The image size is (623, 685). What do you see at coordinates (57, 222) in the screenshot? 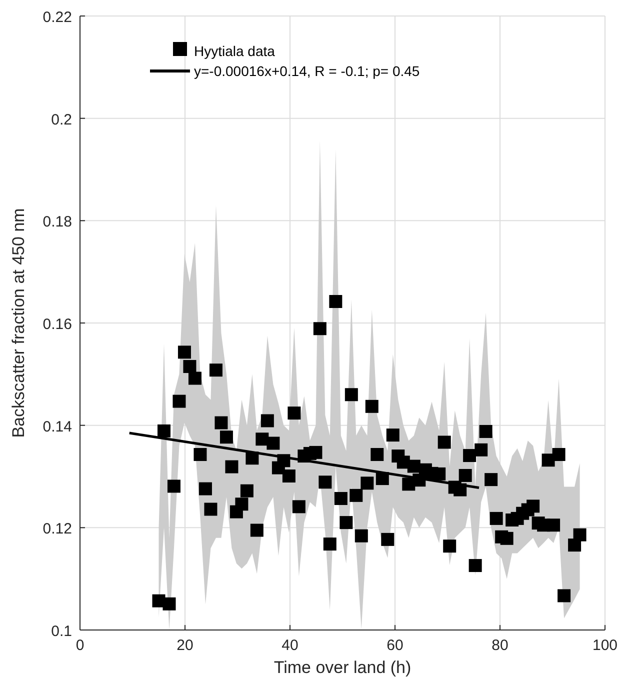
I see `y-tick-label: 0.18` at bounding box center [57, 222].